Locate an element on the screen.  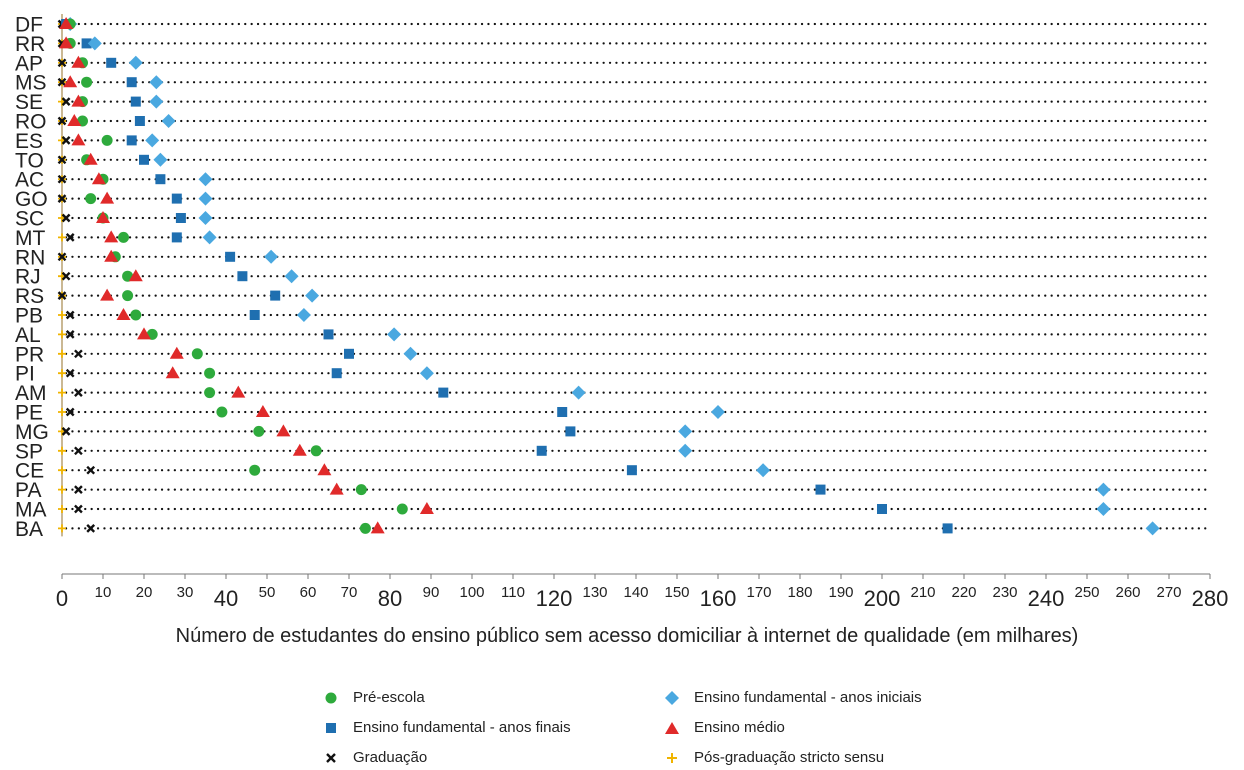
state-label: SE is located at coordinates (29, 102).